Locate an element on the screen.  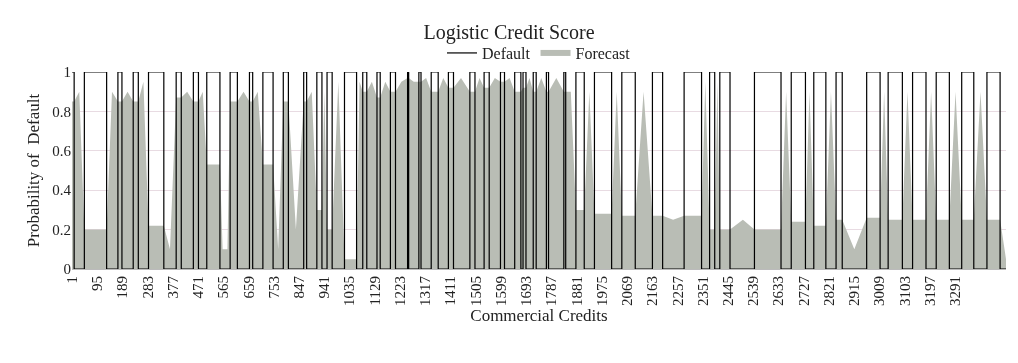
x-tick-label: 2163 is located at coordinates (652, 291).